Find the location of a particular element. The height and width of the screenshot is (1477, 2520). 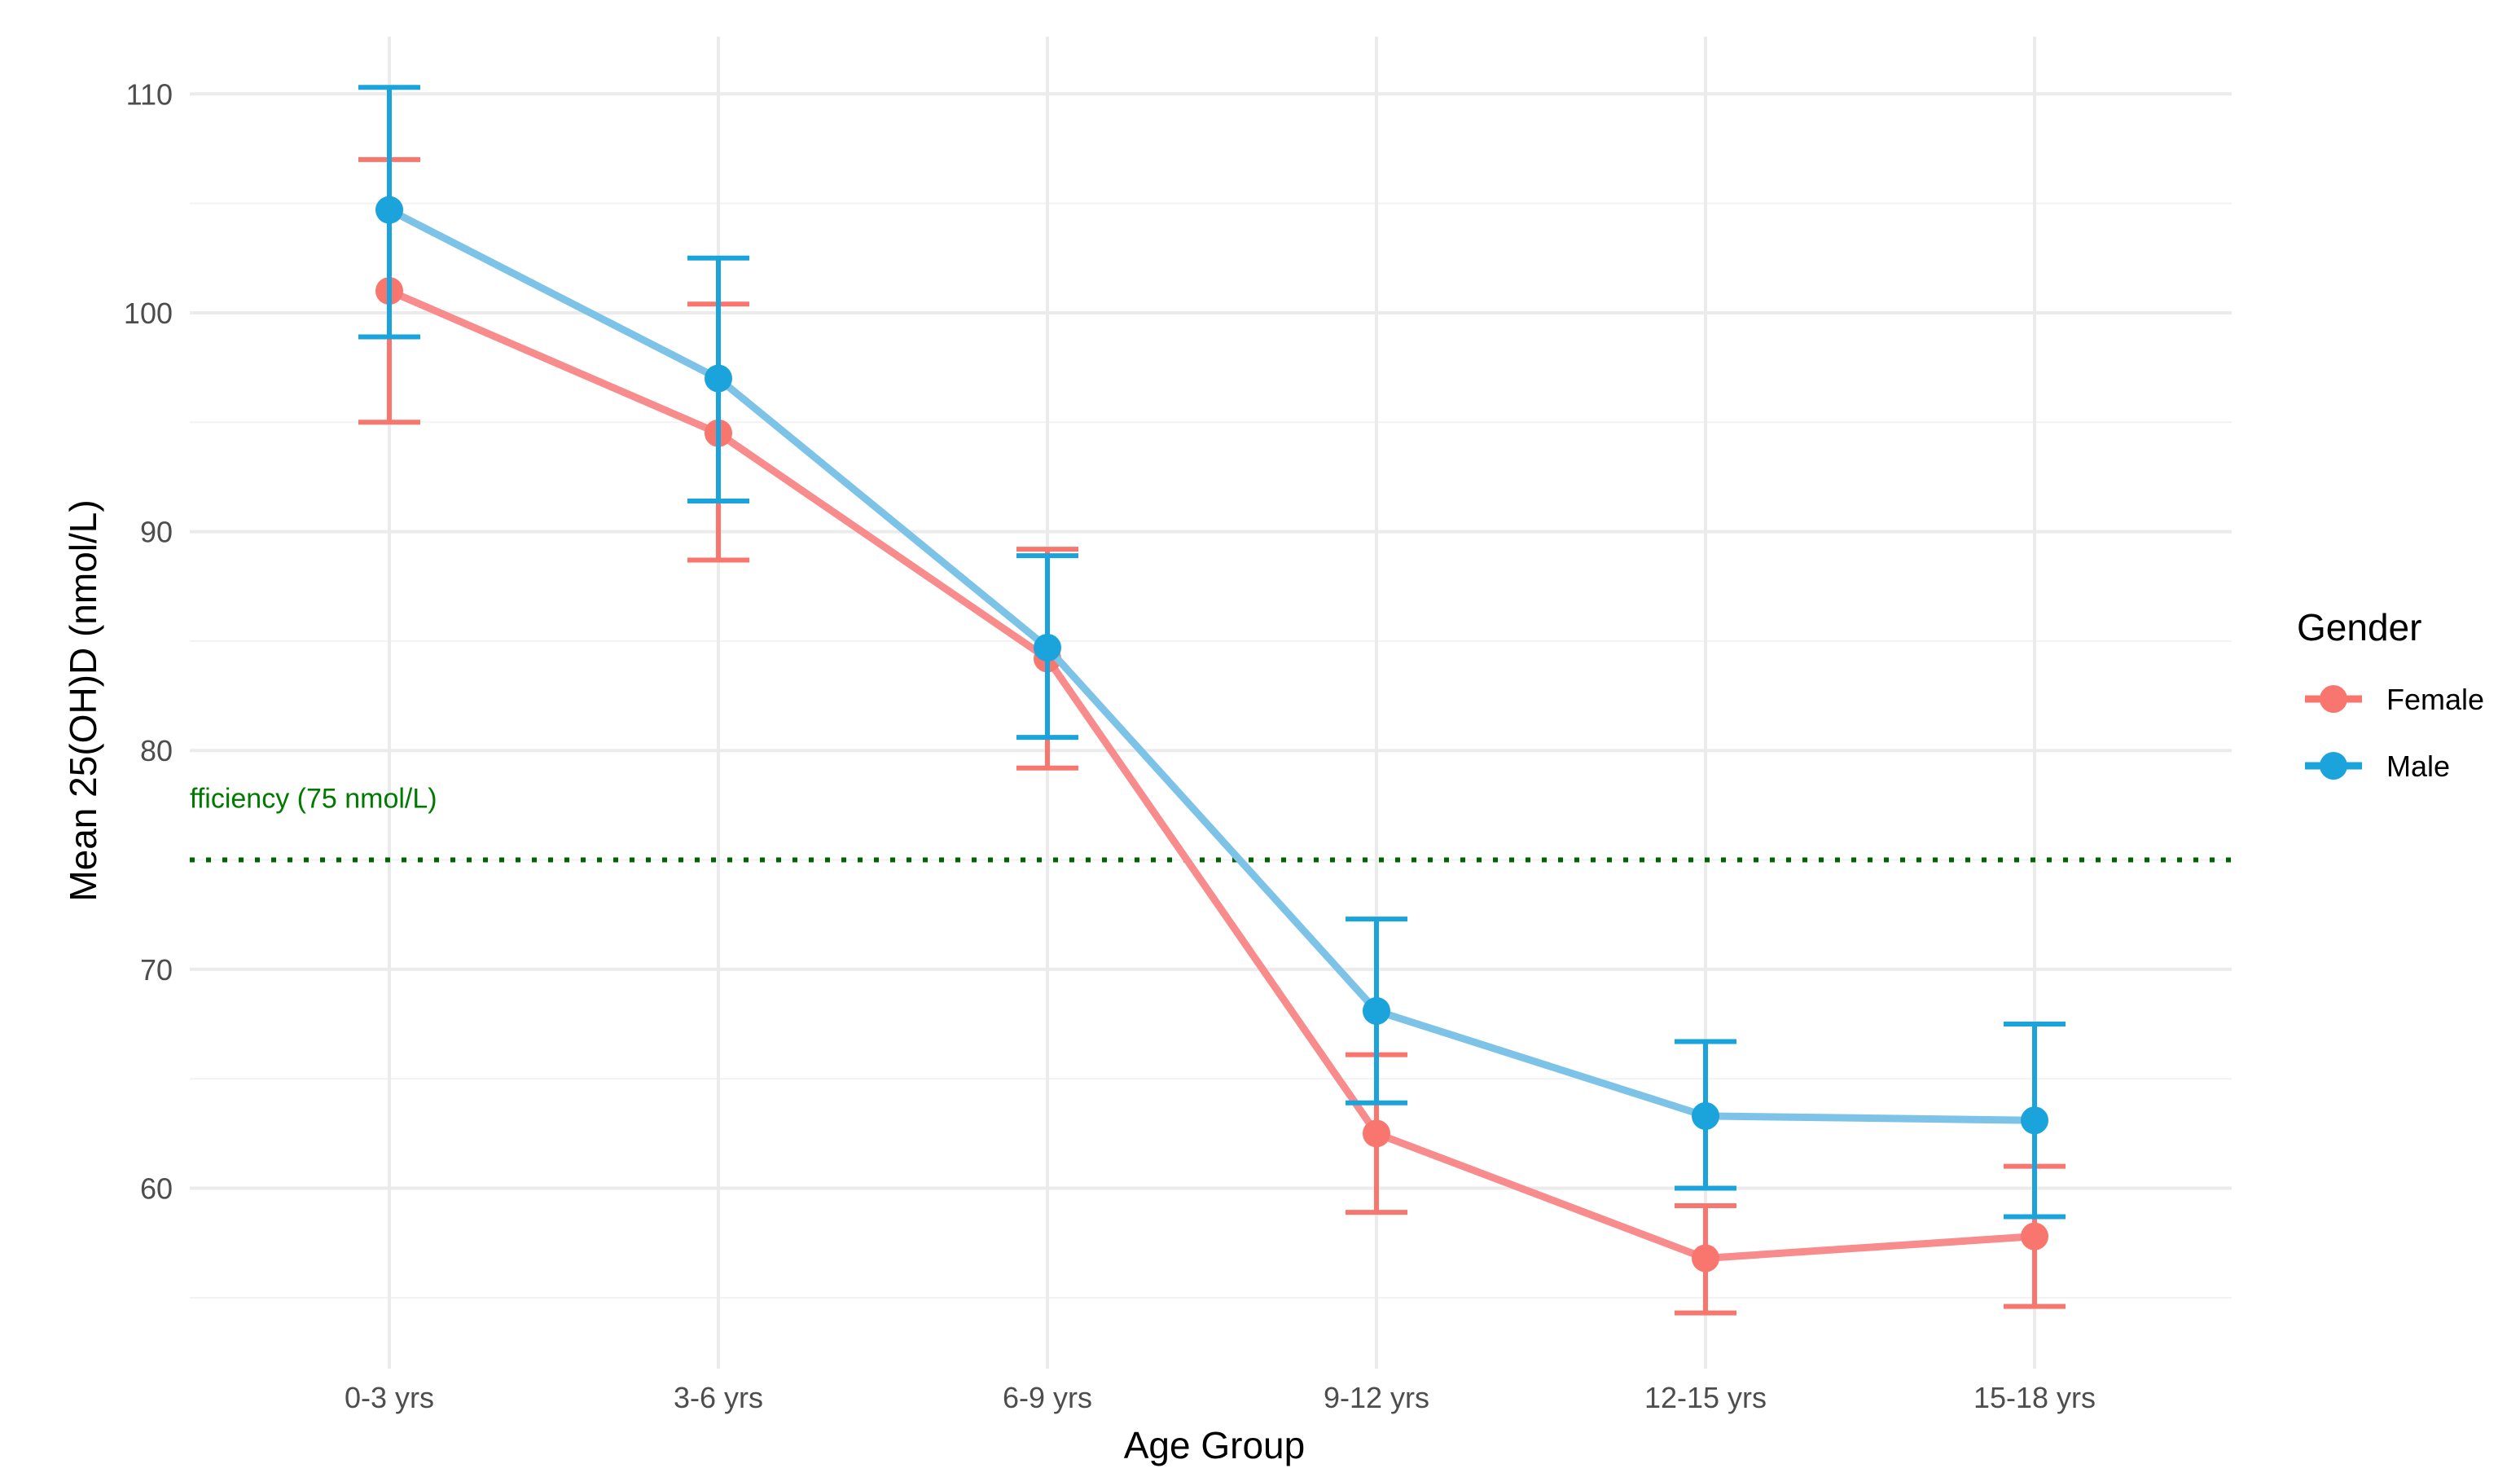

legend-label: Female is located at coordinates (2435, 699).